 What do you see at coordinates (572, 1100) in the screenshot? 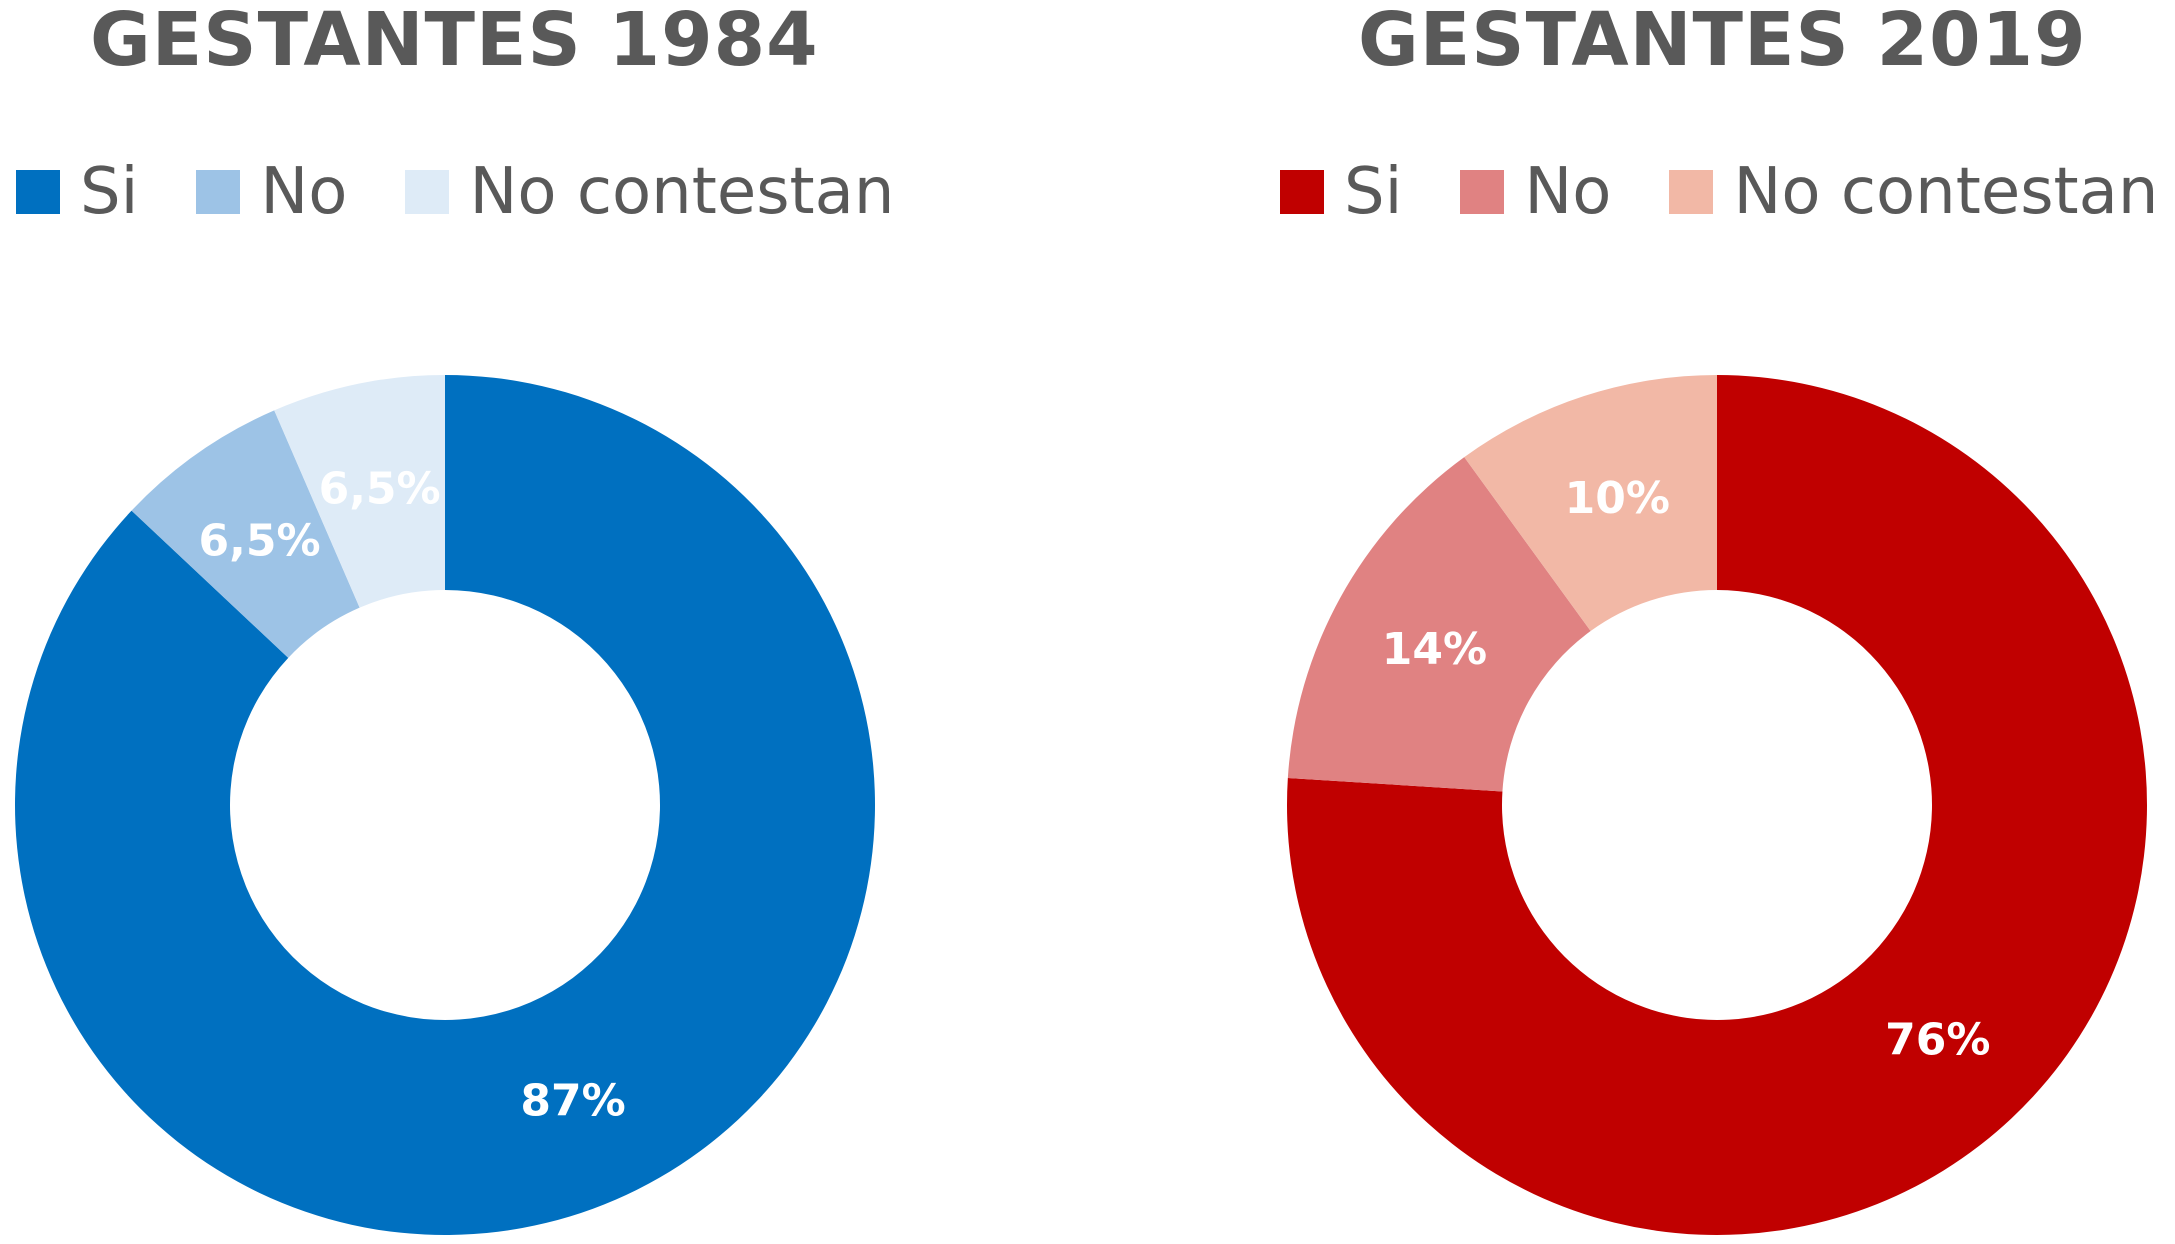
I see `data-label-si: 87%` at bounding box center [572, 1100].